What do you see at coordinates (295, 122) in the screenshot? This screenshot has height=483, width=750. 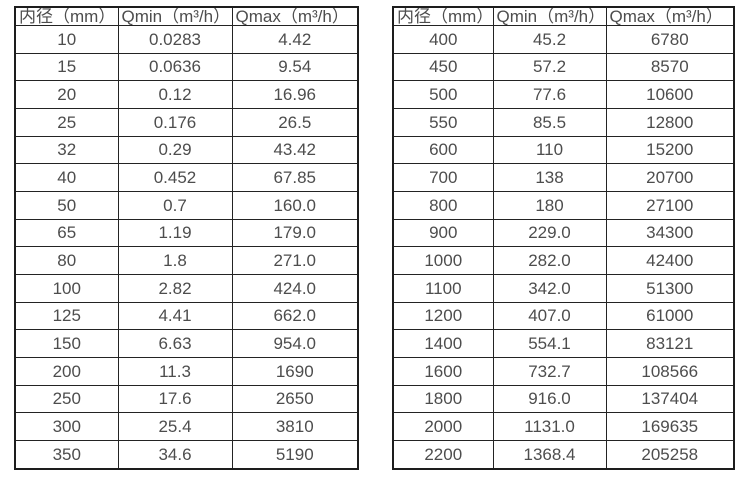 I see `table-cell: 26.5` at bounding box center [295, 122].